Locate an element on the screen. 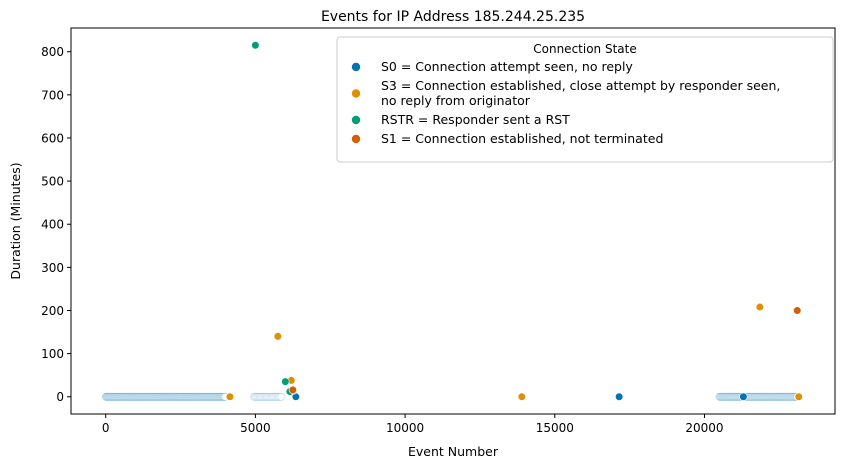  y-axis-label: Duration (Minutes) is located at coordinates (15, 220).